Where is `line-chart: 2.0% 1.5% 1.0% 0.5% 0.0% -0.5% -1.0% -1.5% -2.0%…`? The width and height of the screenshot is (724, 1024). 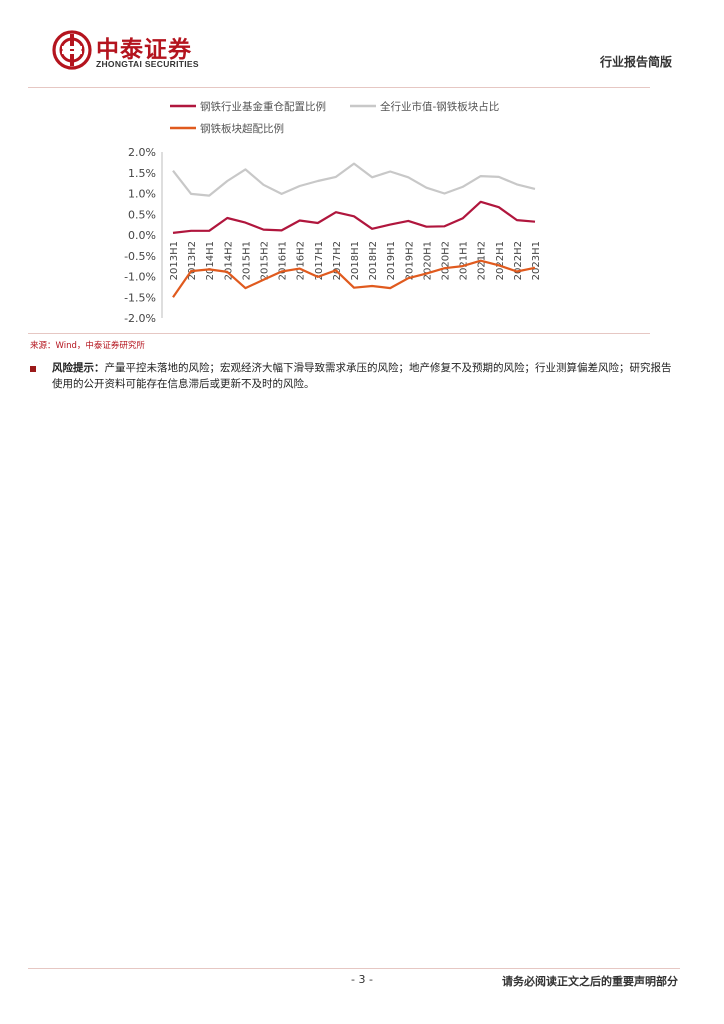 line-chart: 2.0% 1.5% 1.0% 0.5% 0.0% -0.5% -1.0% -1.5% -2.0%… is located at coordinates (333, 212).